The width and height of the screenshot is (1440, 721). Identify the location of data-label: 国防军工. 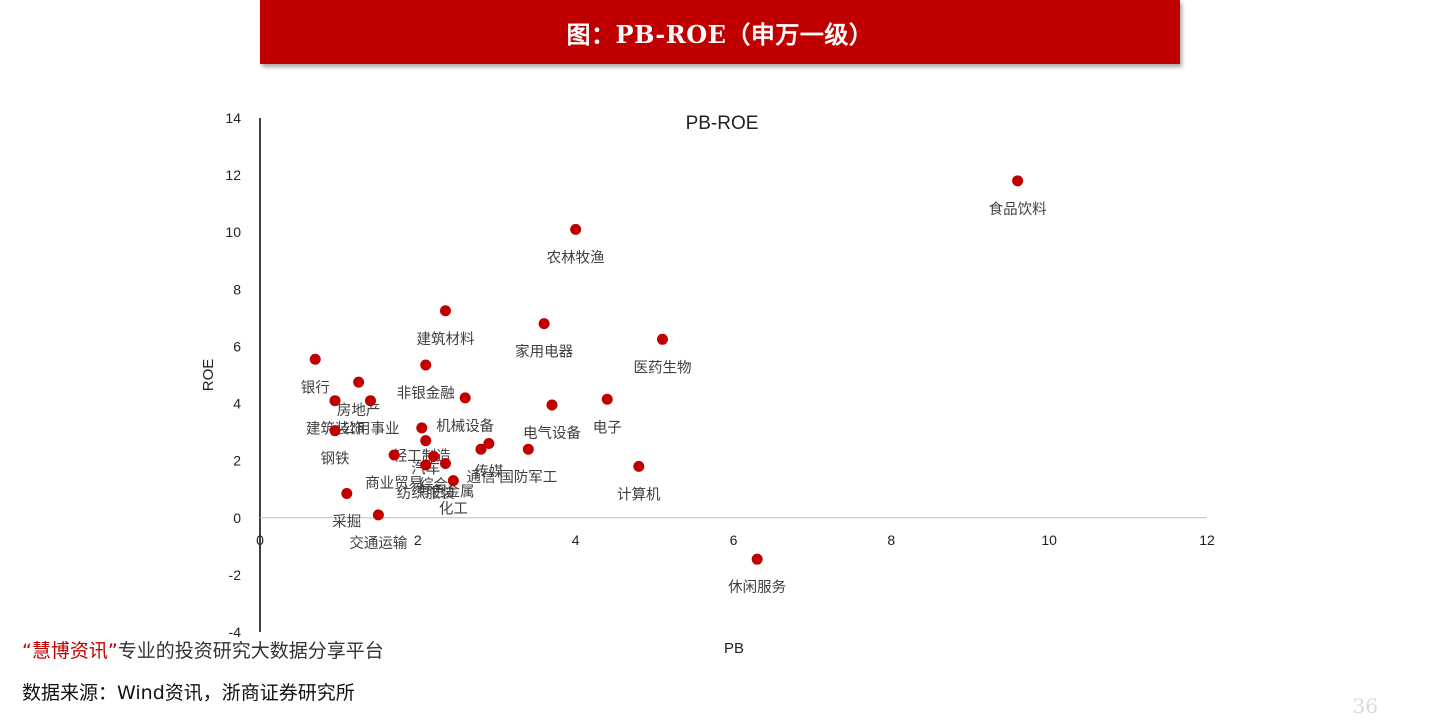
(528, 477).